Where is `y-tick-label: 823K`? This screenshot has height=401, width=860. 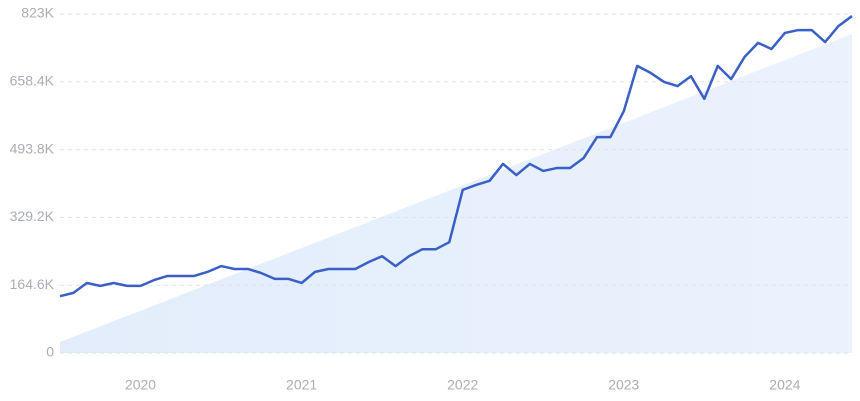
y-tick-label: 823K is located at coordinates (37, 13).